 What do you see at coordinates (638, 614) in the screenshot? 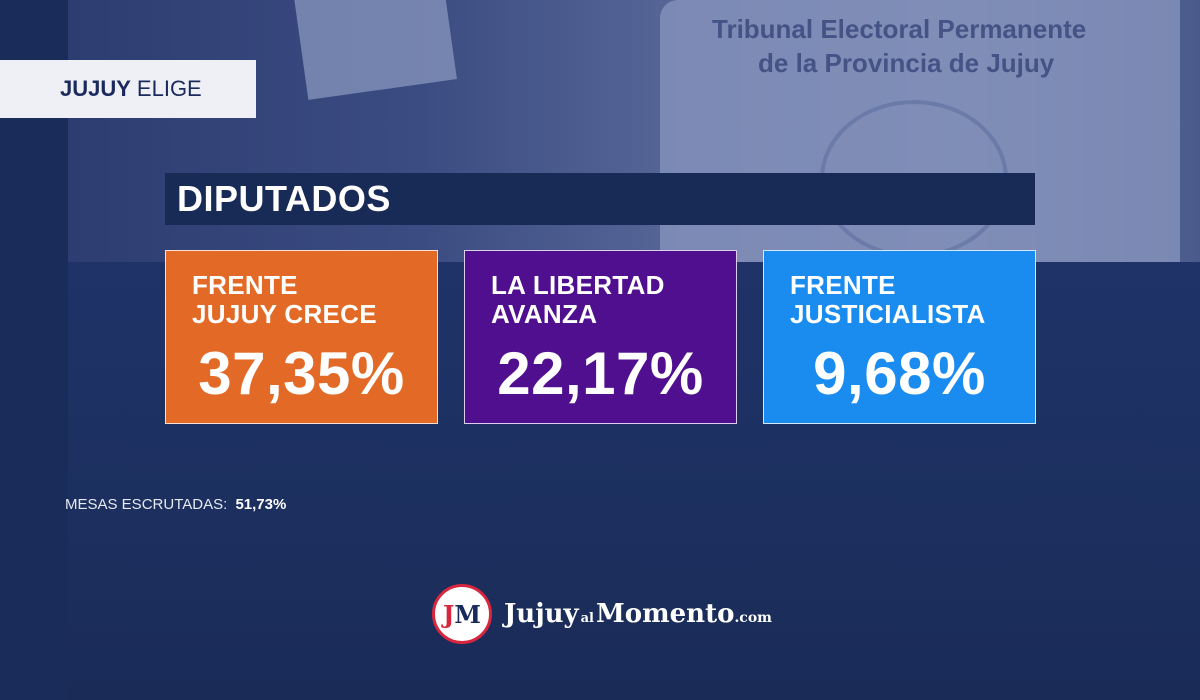
I see `logo-wordmark: Jujuy al Momento .com` at bounding box center [638, 614].